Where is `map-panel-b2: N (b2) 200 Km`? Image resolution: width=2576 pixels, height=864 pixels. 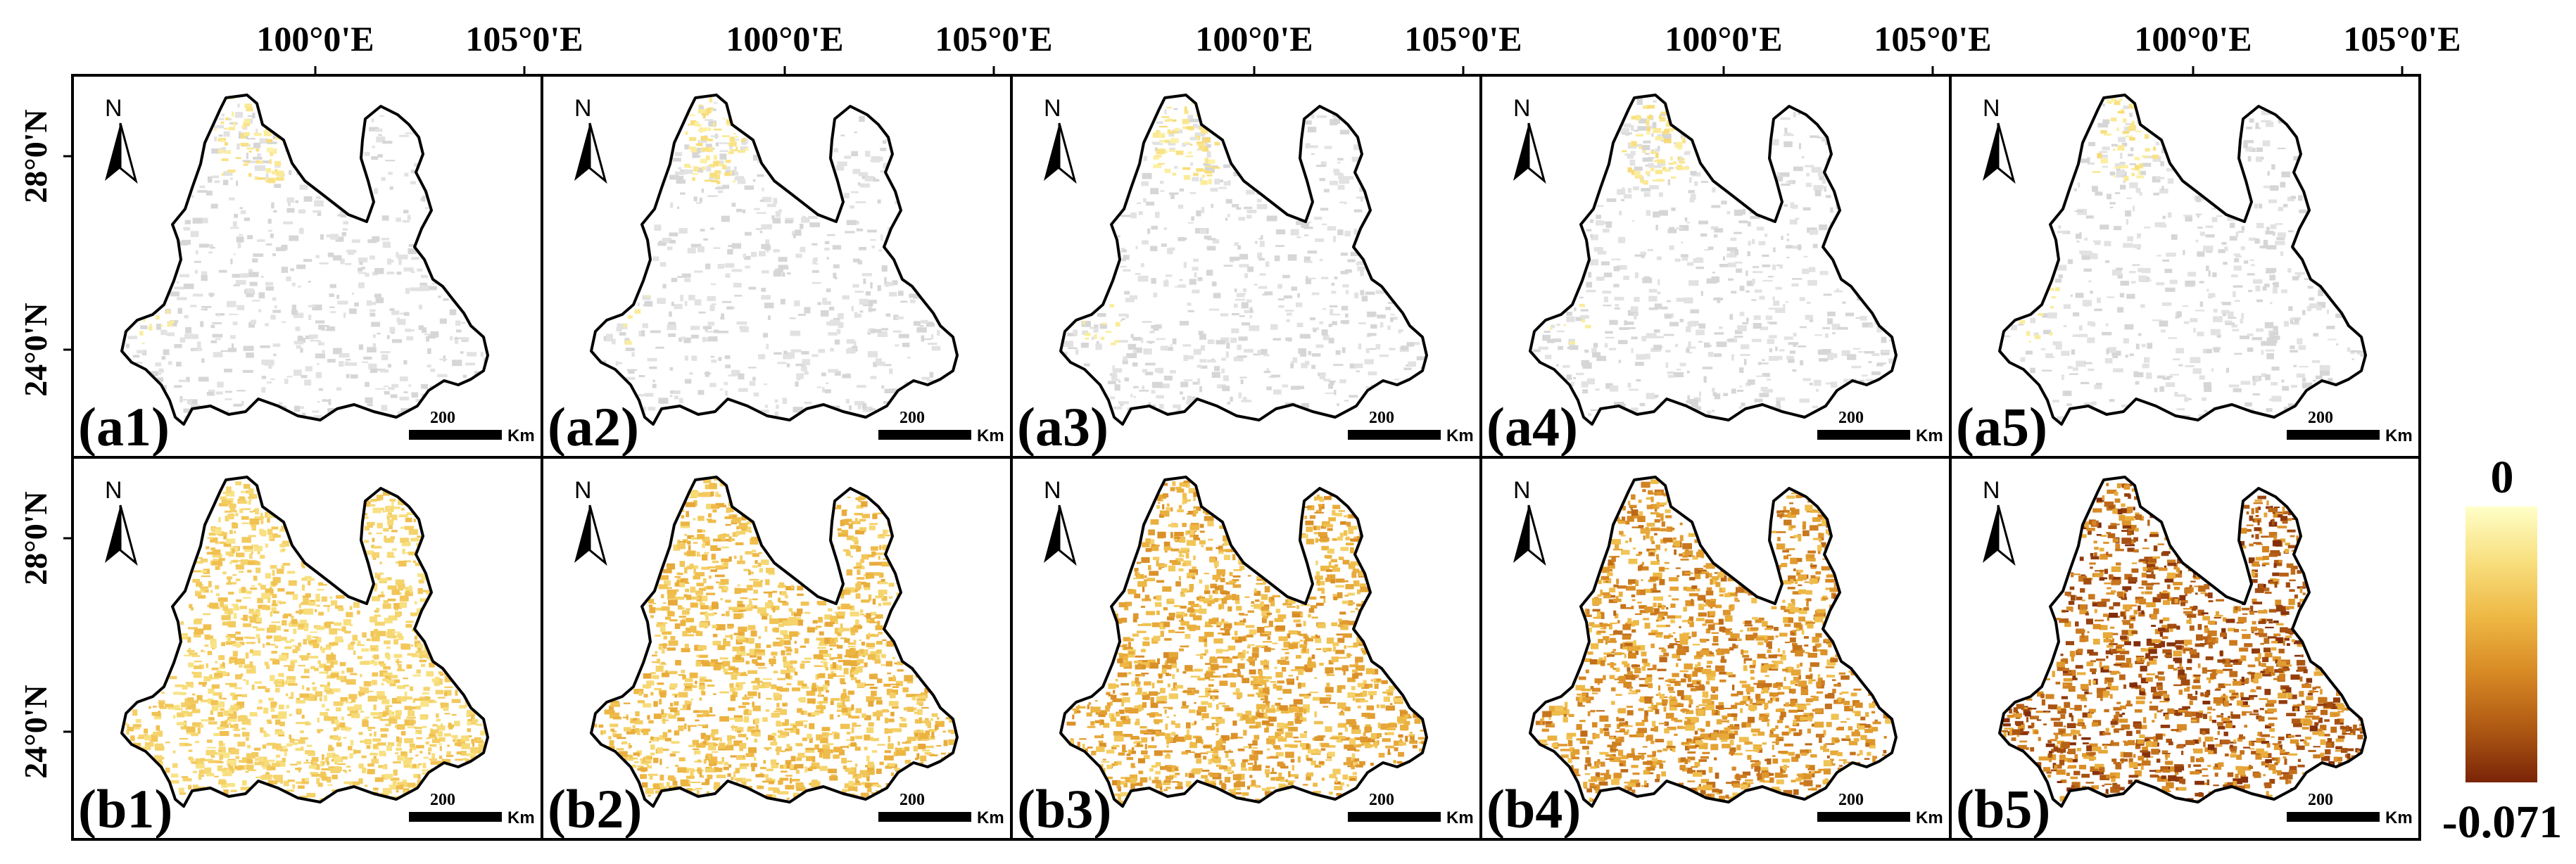
map-panel-b2: N (b2) 200 Km is located at coordinates (777, 648).